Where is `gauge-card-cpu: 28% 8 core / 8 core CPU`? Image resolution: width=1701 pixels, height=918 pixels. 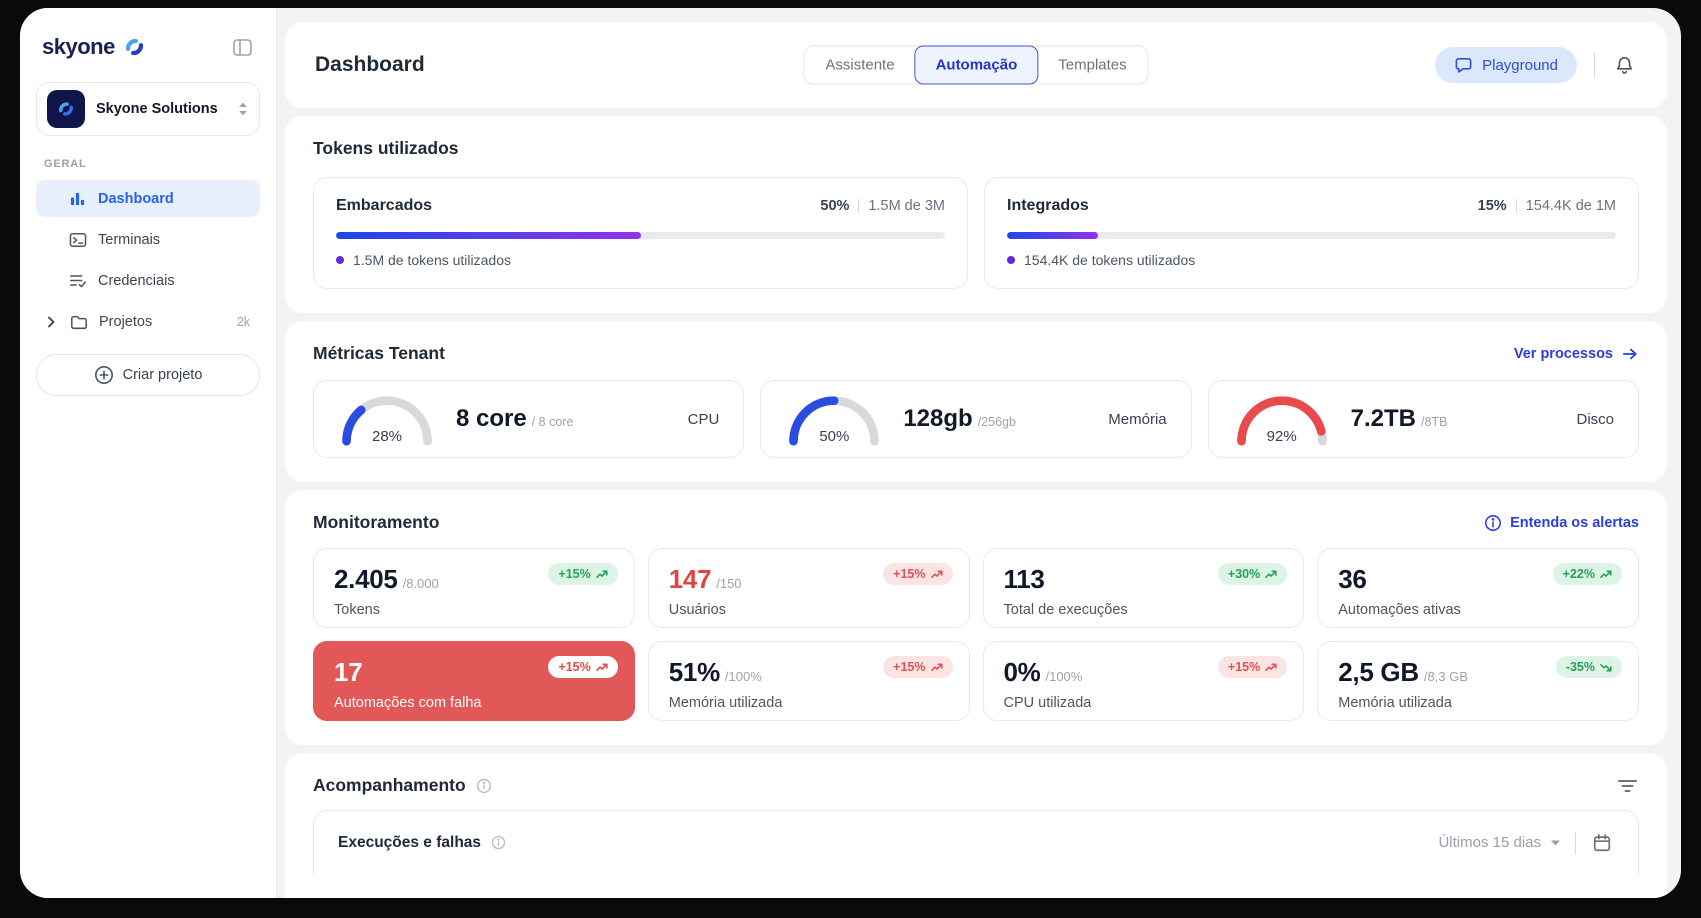
gauge-card-cpu: 28% 8 core / 8 core CPU is located at coordinates (529, 419).